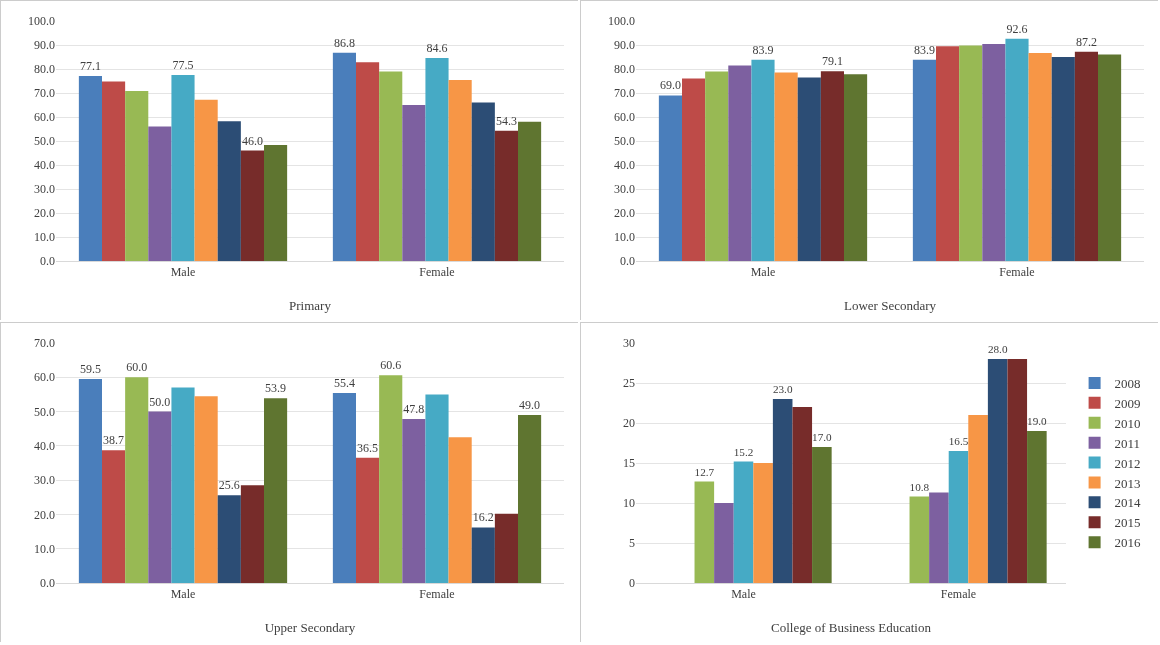  Describe the element at coordinates (344, 42) in the screenshot. I see `data-label: 86.8` at that location.